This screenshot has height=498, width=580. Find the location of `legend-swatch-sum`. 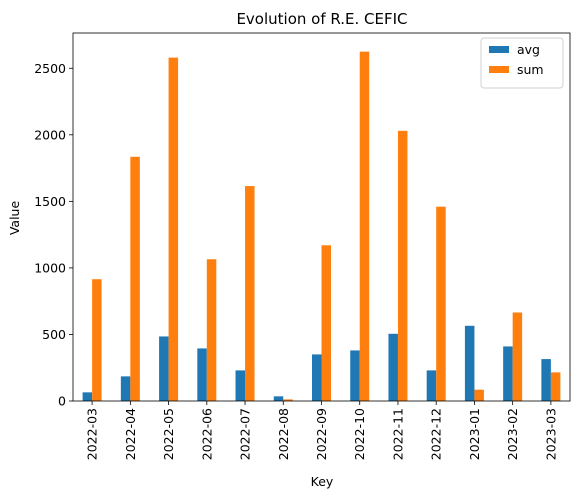

legend-swatch-sum is located at coordinates (499, 69).